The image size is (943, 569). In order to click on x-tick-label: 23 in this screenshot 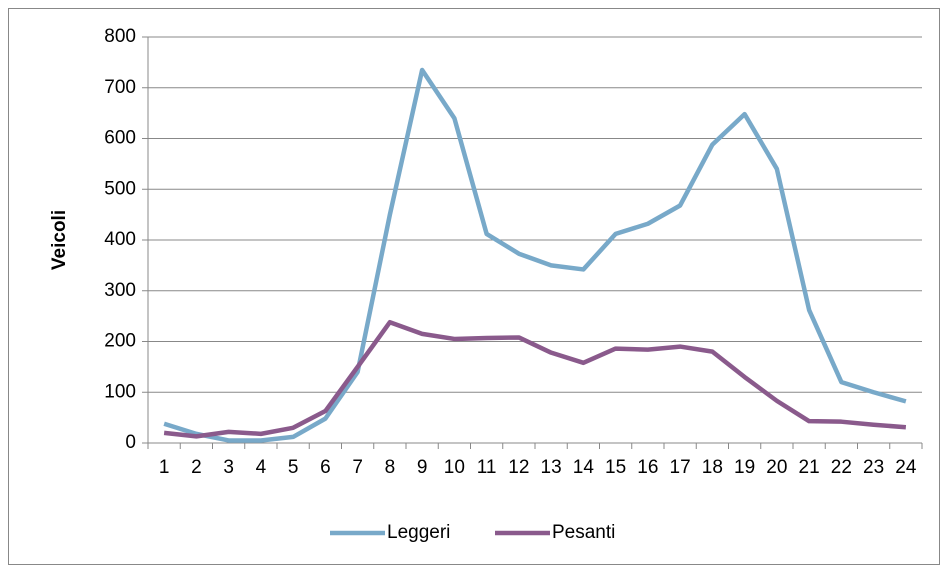, I will do `click(873, 467)`.